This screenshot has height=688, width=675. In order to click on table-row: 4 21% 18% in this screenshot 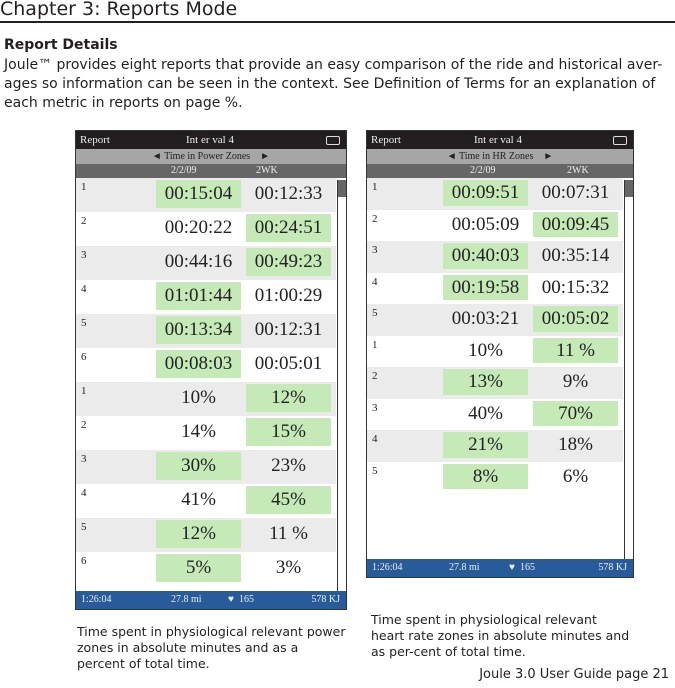, I will do `click(495, 446)`.